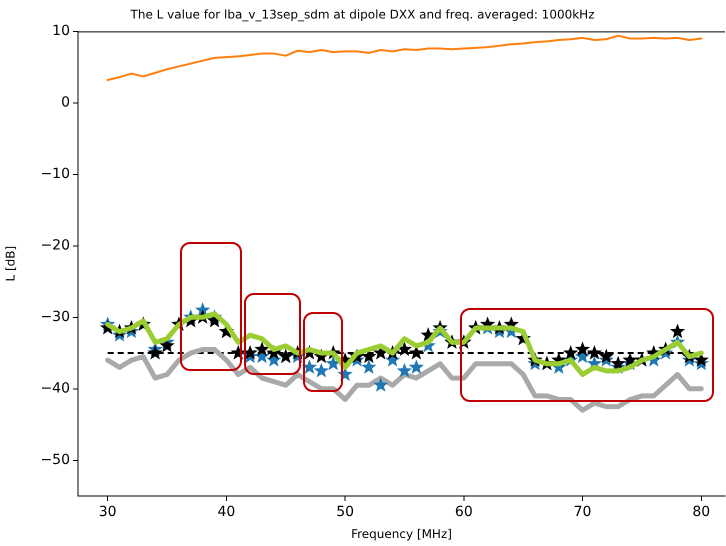  I want to click on y-tick-label: −10, so click(55, 174).